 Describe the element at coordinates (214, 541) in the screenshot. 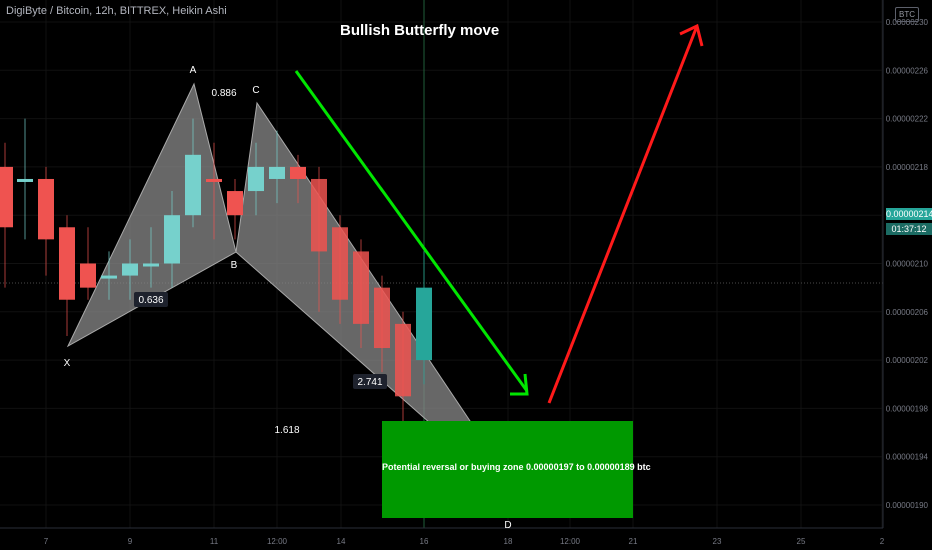

I see `x-tick-label: 11` at that location.